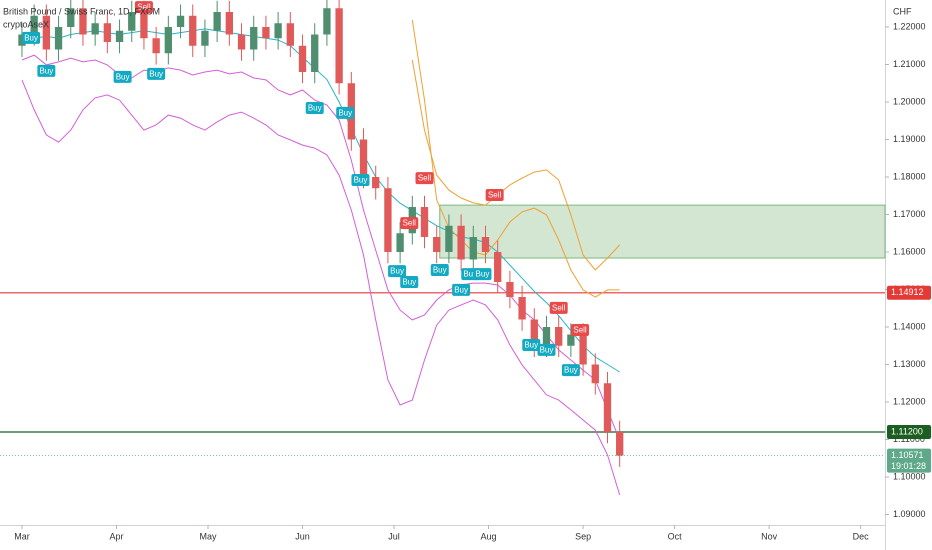 The image size is (932, 550). What do you see at coordinates (907, 431) in the screenshot?
I see `level-price-label: 1.11200` at bounding box center [907, 431].